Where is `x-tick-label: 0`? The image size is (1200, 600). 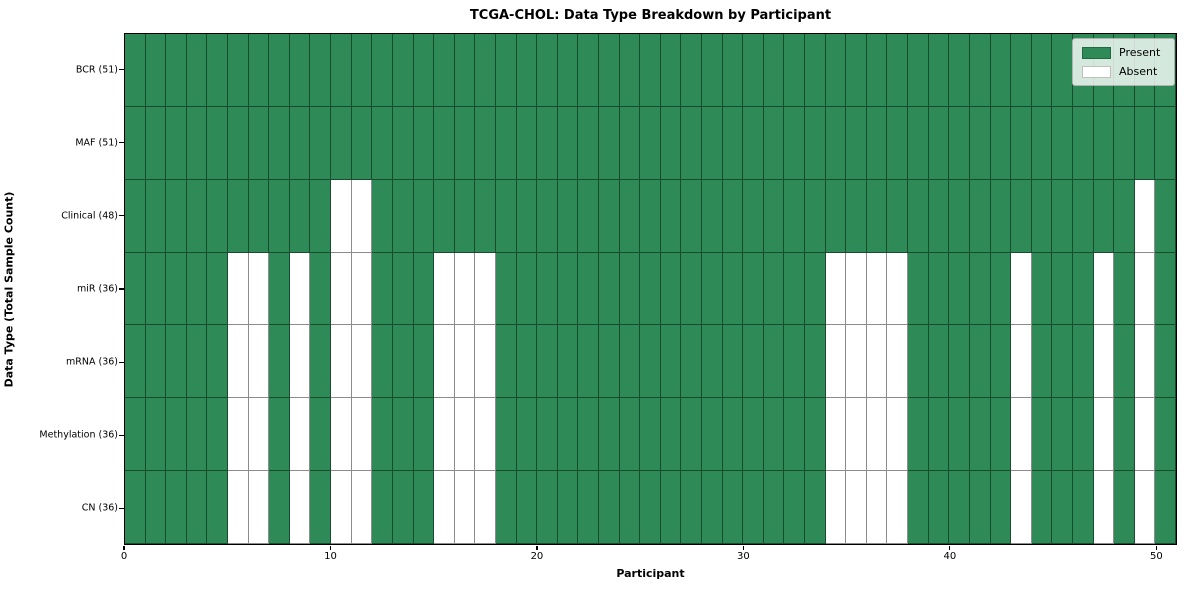
x-tick-label: 0 is located at coordinates (124, 556).